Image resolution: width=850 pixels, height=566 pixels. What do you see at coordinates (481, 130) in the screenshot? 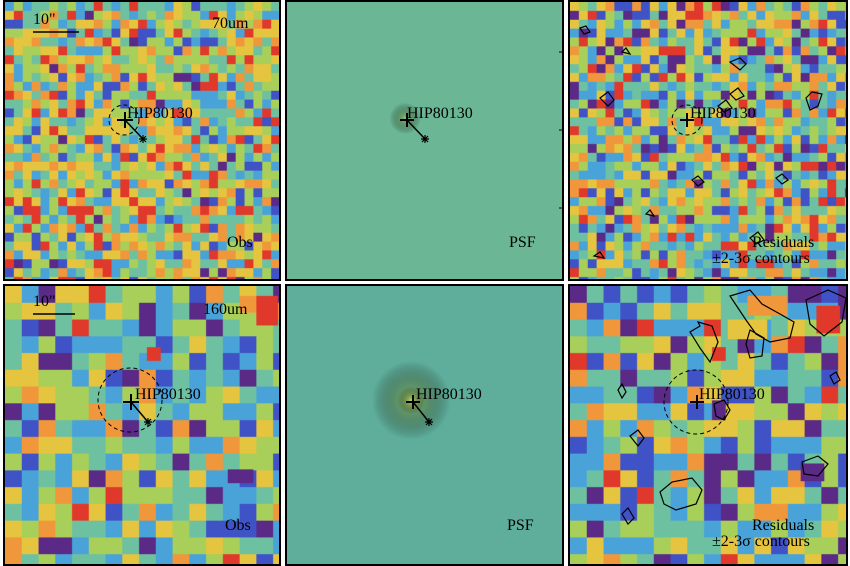
I see `psf-overlay-70um` at bounding box center [481, 130].